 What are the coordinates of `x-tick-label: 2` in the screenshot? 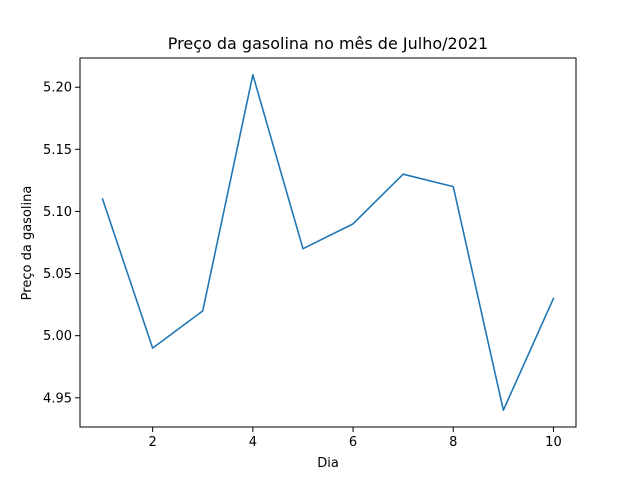 It's located at (153, 442).